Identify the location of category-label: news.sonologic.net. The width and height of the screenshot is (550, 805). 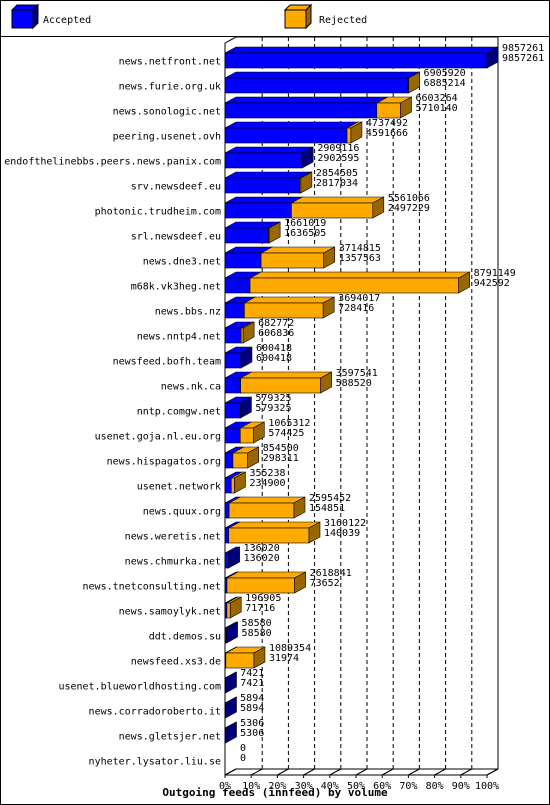
(167, 112).